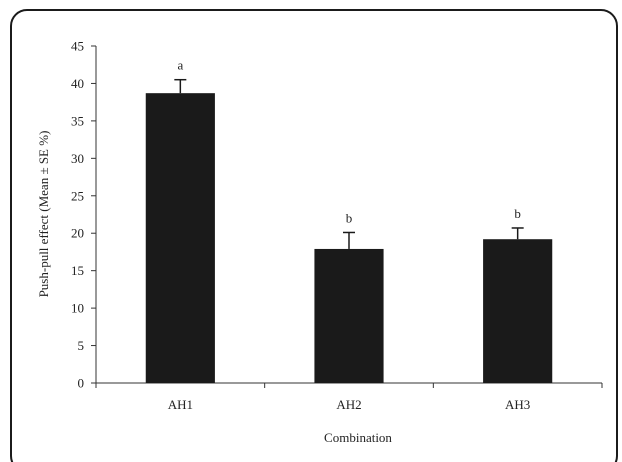 The width and height of the screenshot is (622, 462). I want to click on y-tick-label: 30, so click(77, 158).